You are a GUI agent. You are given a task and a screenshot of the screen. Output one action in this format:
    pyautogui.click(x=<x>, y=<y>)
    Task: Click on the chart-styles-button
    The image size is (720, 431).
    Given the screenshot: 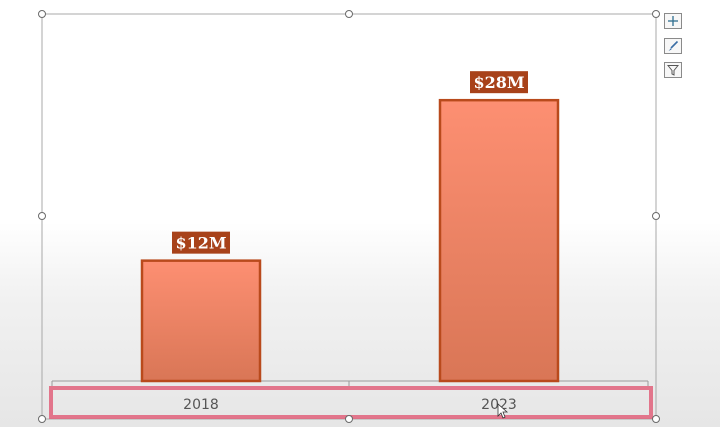 What is the action you would take?
    pyautogui.click(x=673, y=46)
    